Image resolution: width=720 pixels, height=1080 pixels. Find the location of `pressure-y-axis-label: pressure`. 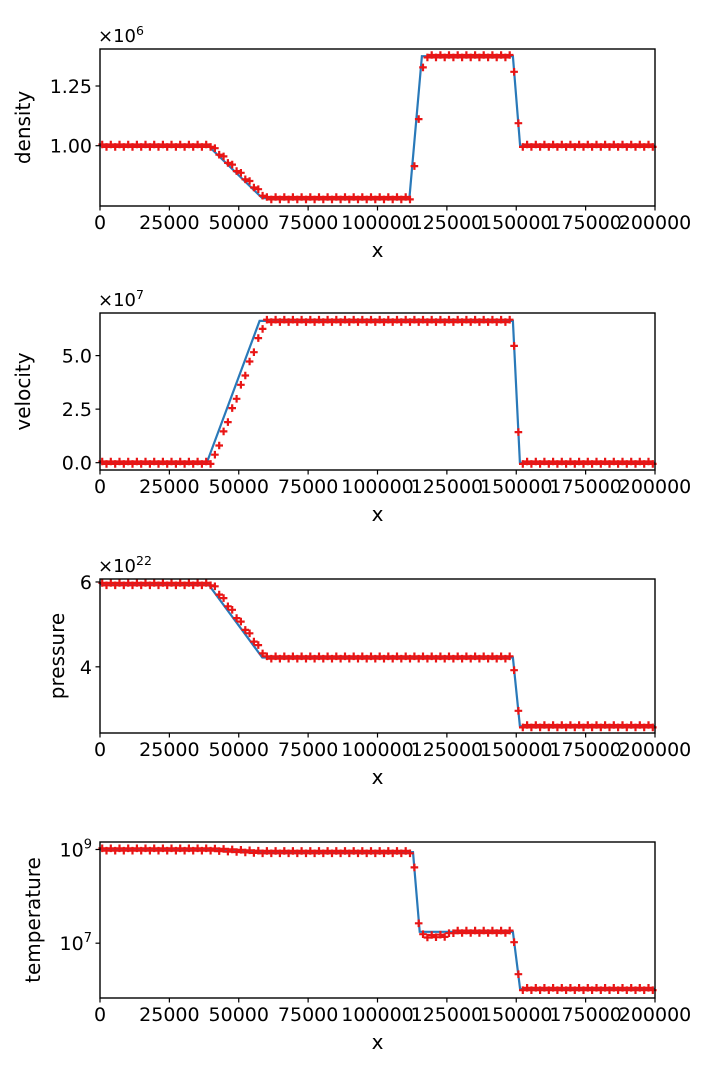

pressure-y-axis-label: pressure is located at coordinates (57, 656).